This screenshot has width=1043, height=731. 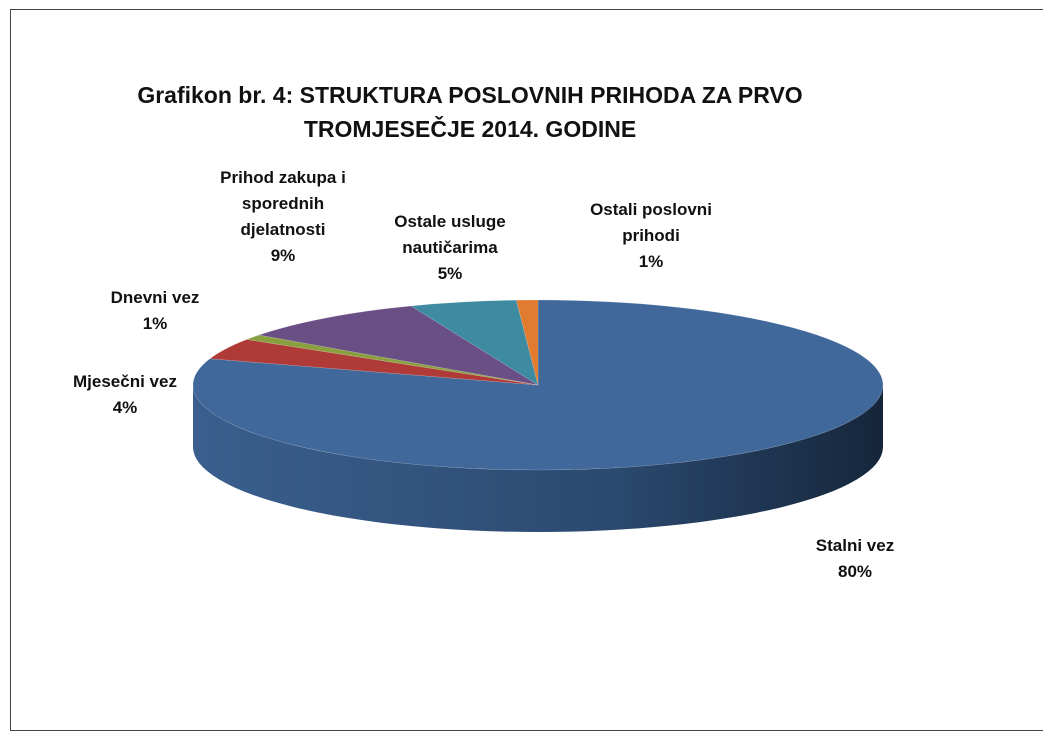 What do you see at coordinates (450, 273) in the screenshot?
I see `label-value: 5%` at bounding box center [450, 273].